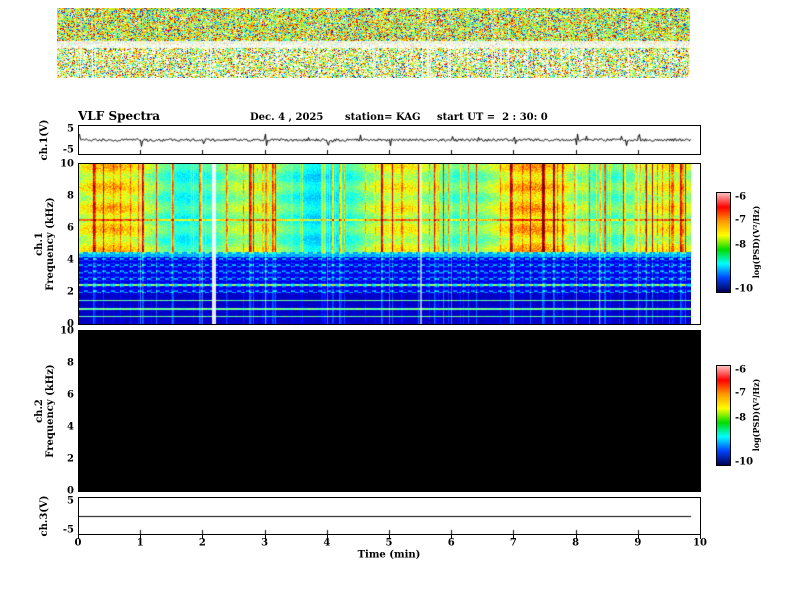  I want to click on time-tick-label: 6, so click(451, 543).